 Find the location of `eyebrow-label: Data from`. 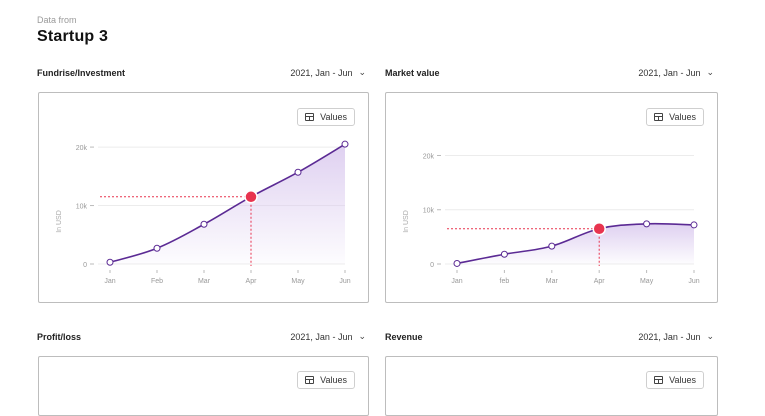

eyebrow-label: Data from is located at coordinates (57, 20).